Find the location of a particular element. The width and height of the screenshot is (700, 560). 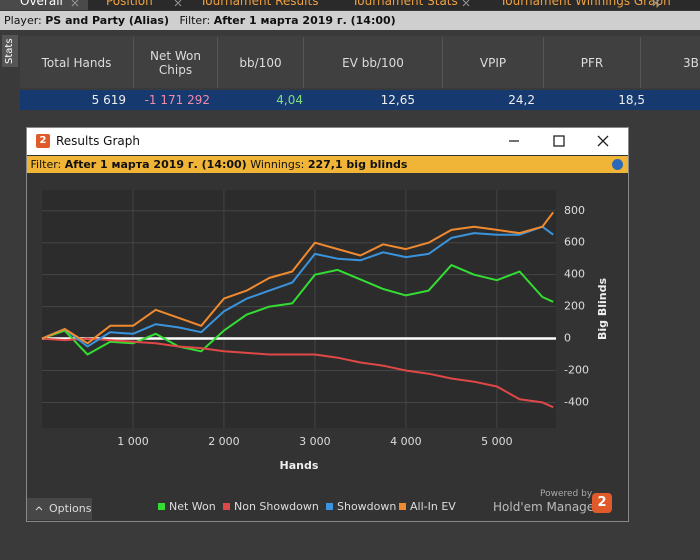

legend-label: Showdown is located at coordinates (366, 506).